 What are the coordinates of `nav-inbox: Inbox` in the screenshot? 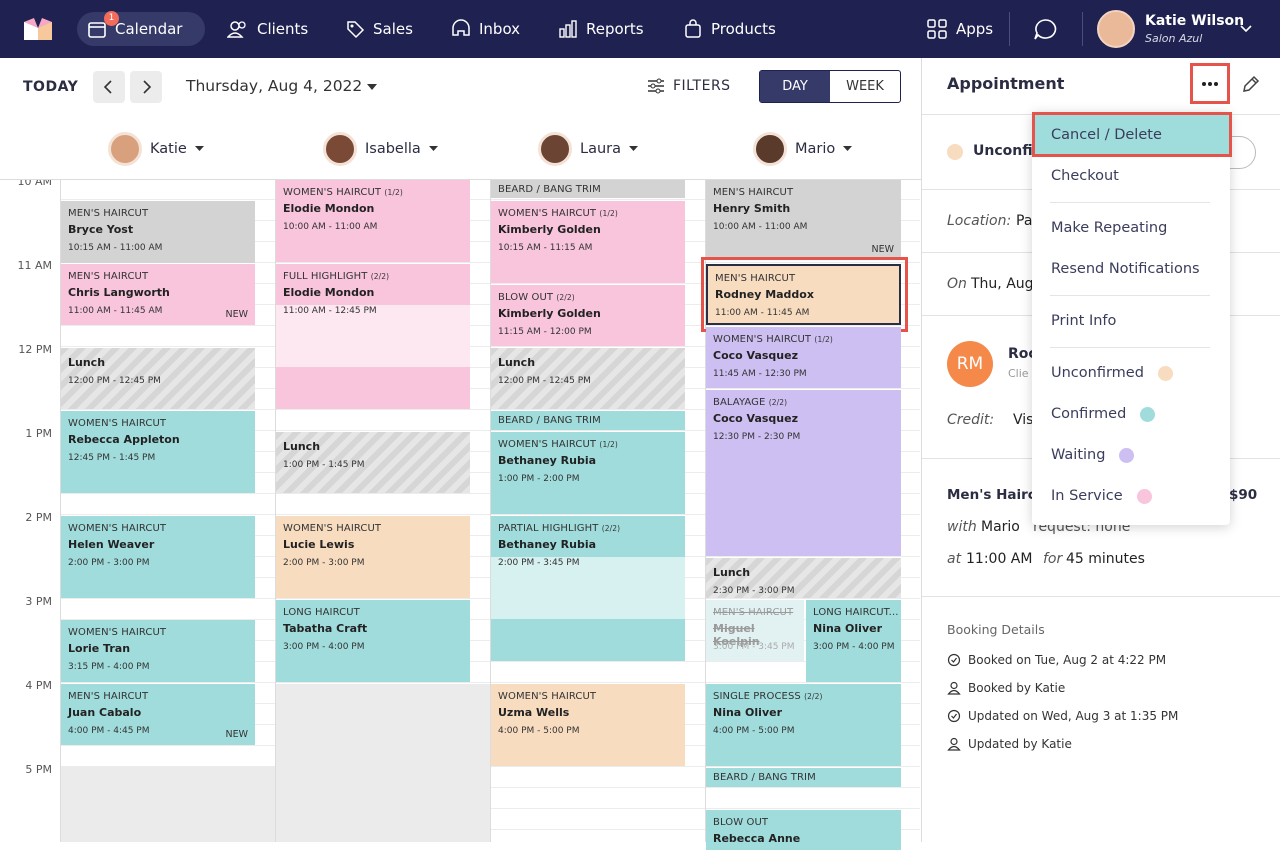 It's located at (485, 29).